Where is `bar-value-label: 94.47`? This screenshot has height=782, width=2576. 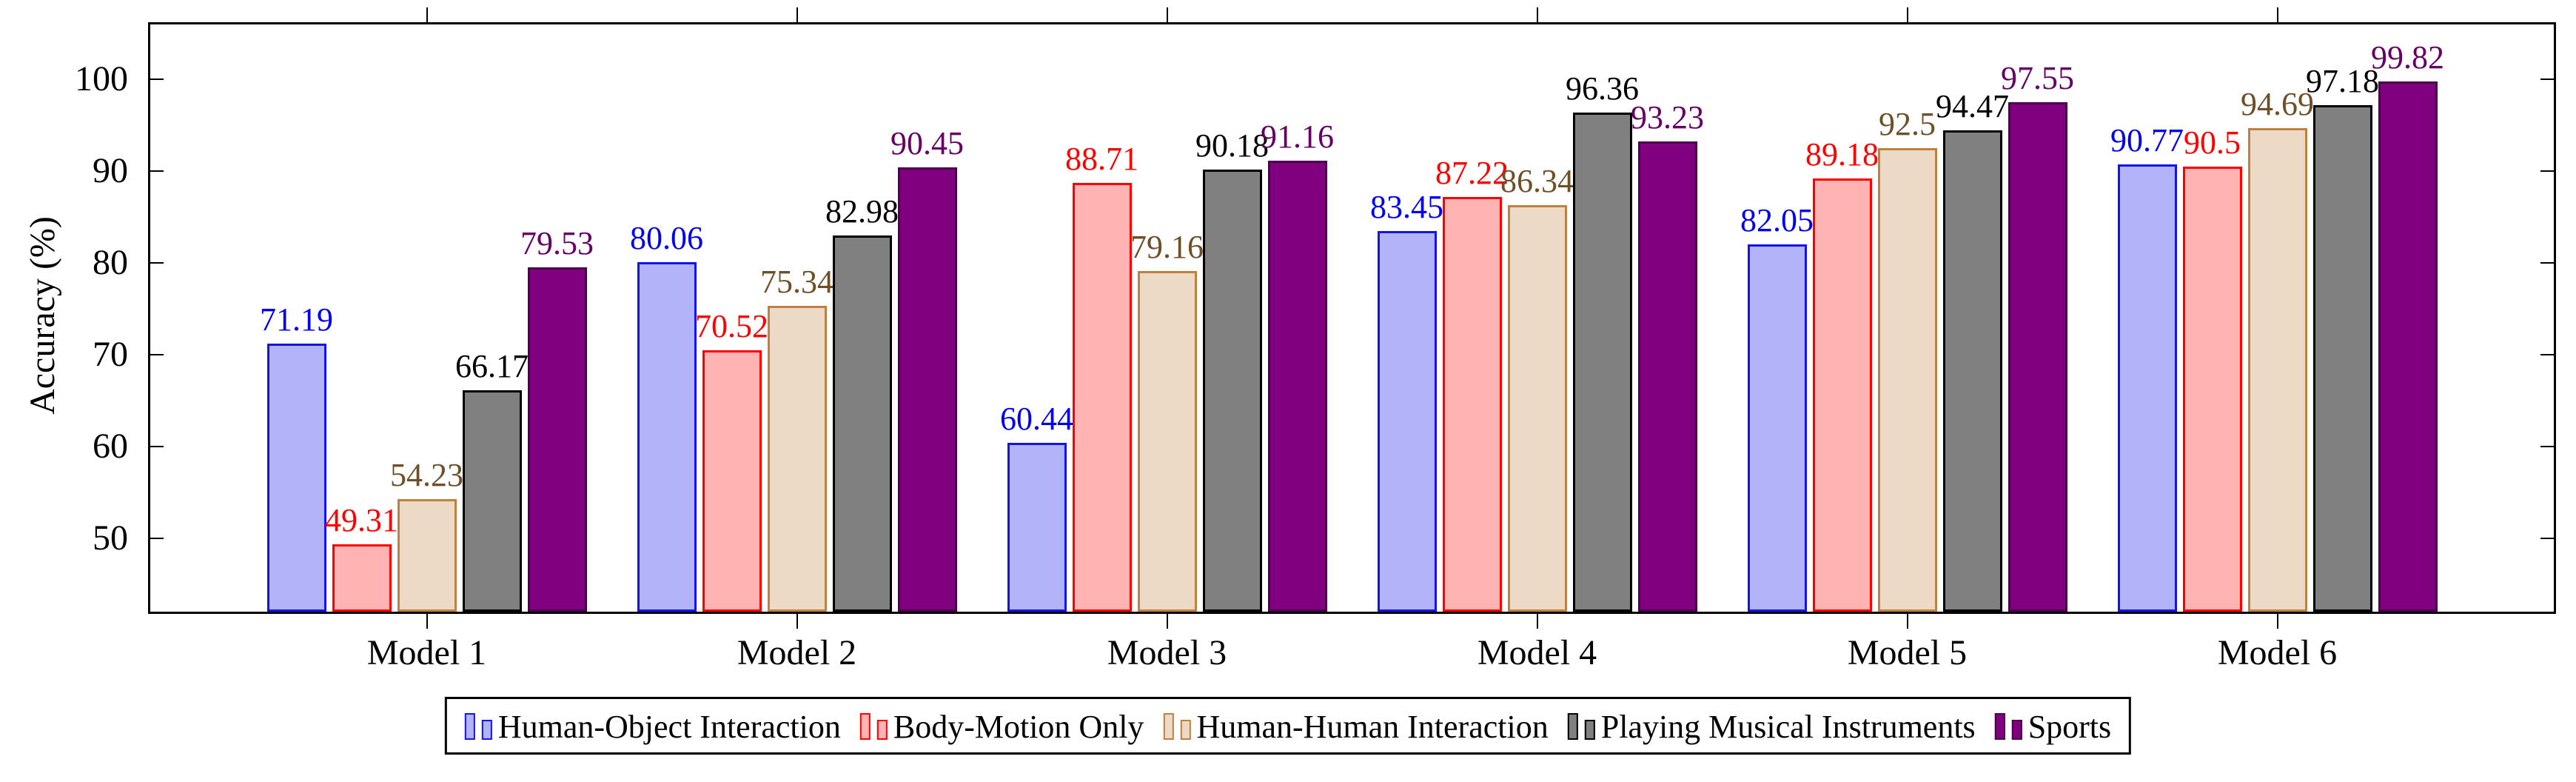
bar-value-label: 94.47 is located at coordinates (1972, 105).